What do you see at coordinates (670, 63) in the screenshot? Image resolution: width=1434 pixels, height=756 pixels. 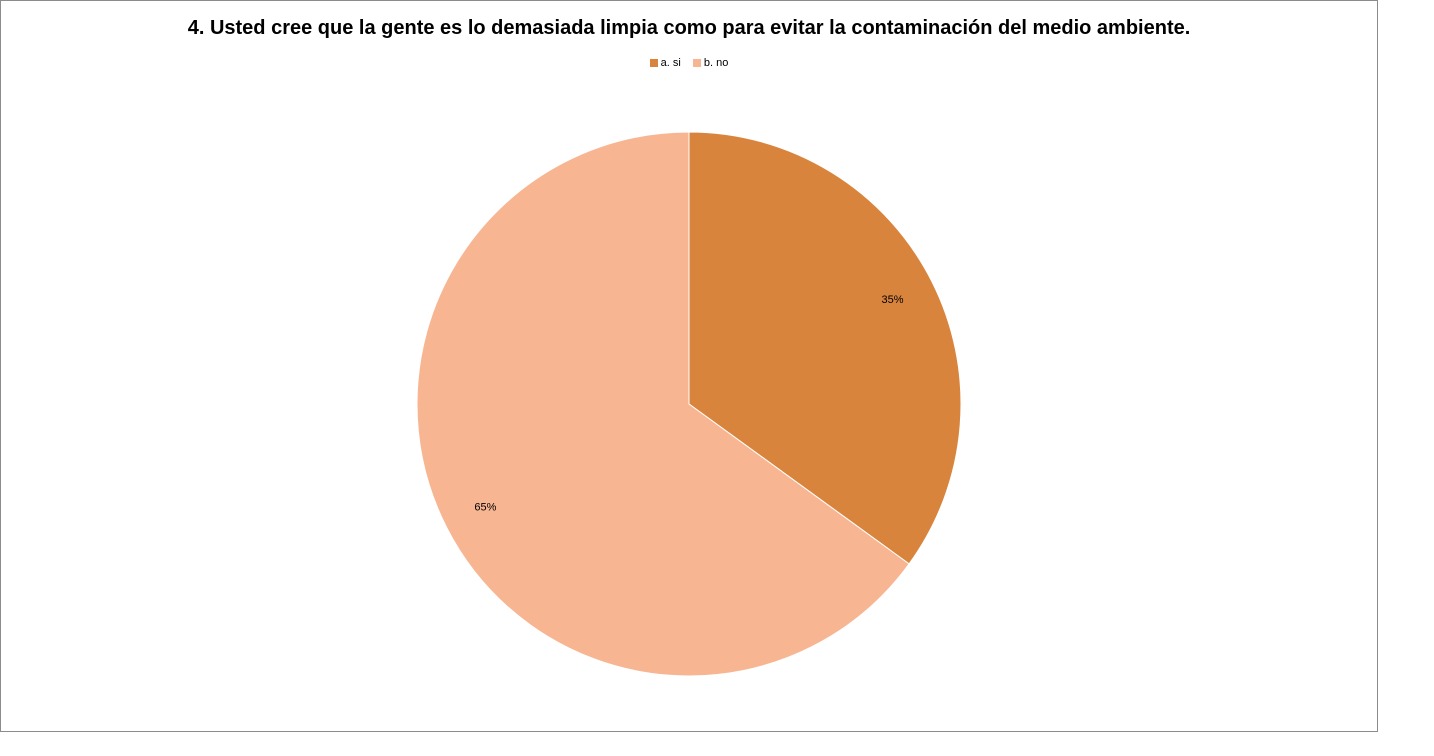 I see `legend-label-si: a. si` at bounding box center [670, 63].